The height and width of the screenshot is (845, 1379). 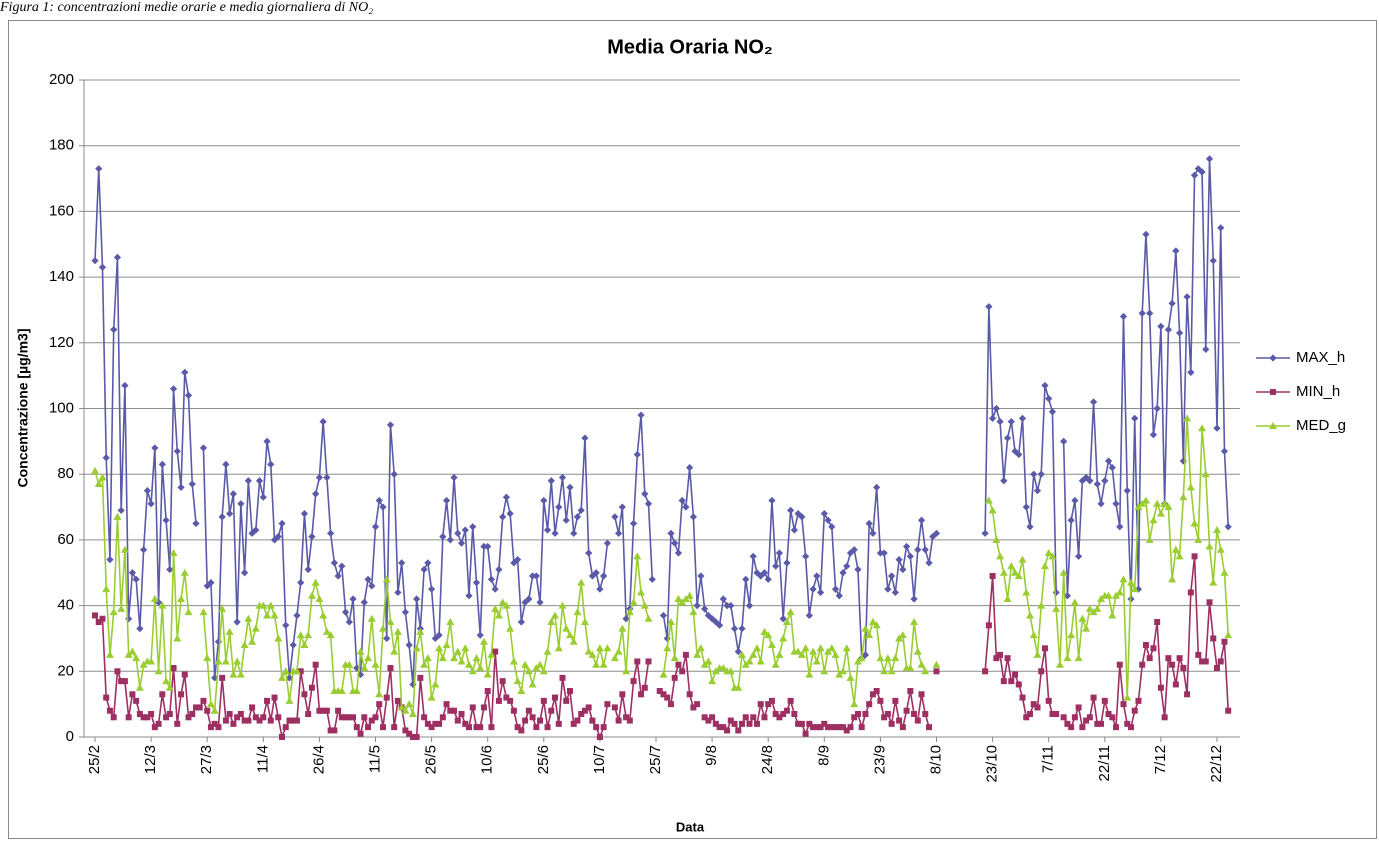 What do you see at coordinates (65, 473) in the screenshot?
I see `y-tick-label: 80` at bounding box center [65, 473].